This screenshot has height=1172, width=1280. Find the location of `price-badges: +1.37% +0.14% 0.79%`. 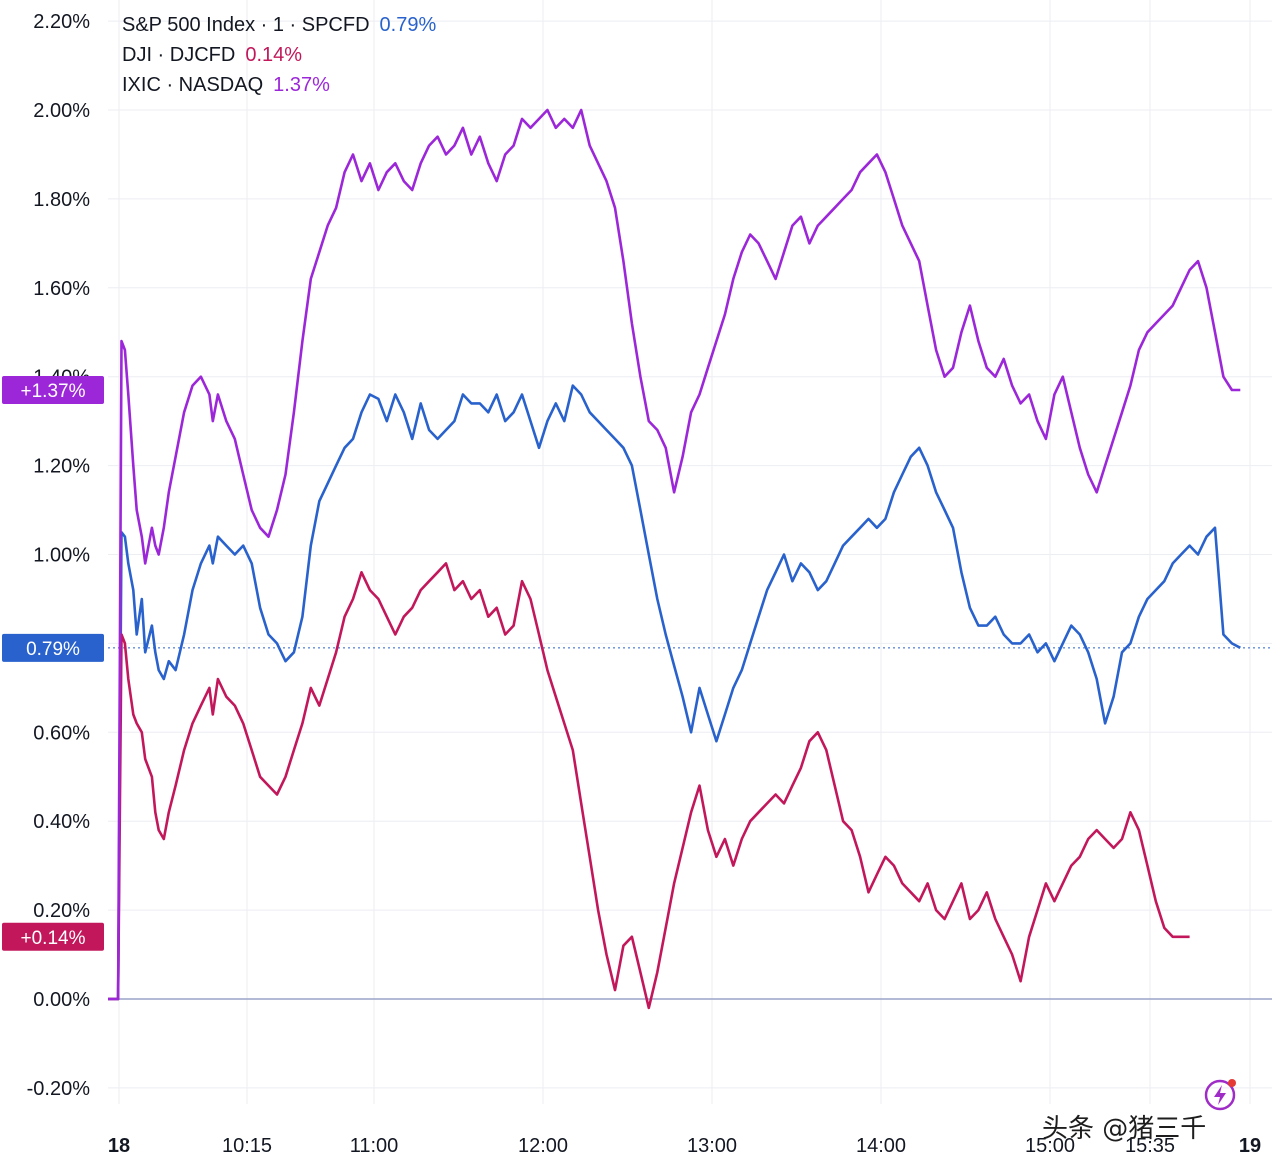

price-badges: +1.37% +0.14% 0.79% is located at coordinates (53, 663).